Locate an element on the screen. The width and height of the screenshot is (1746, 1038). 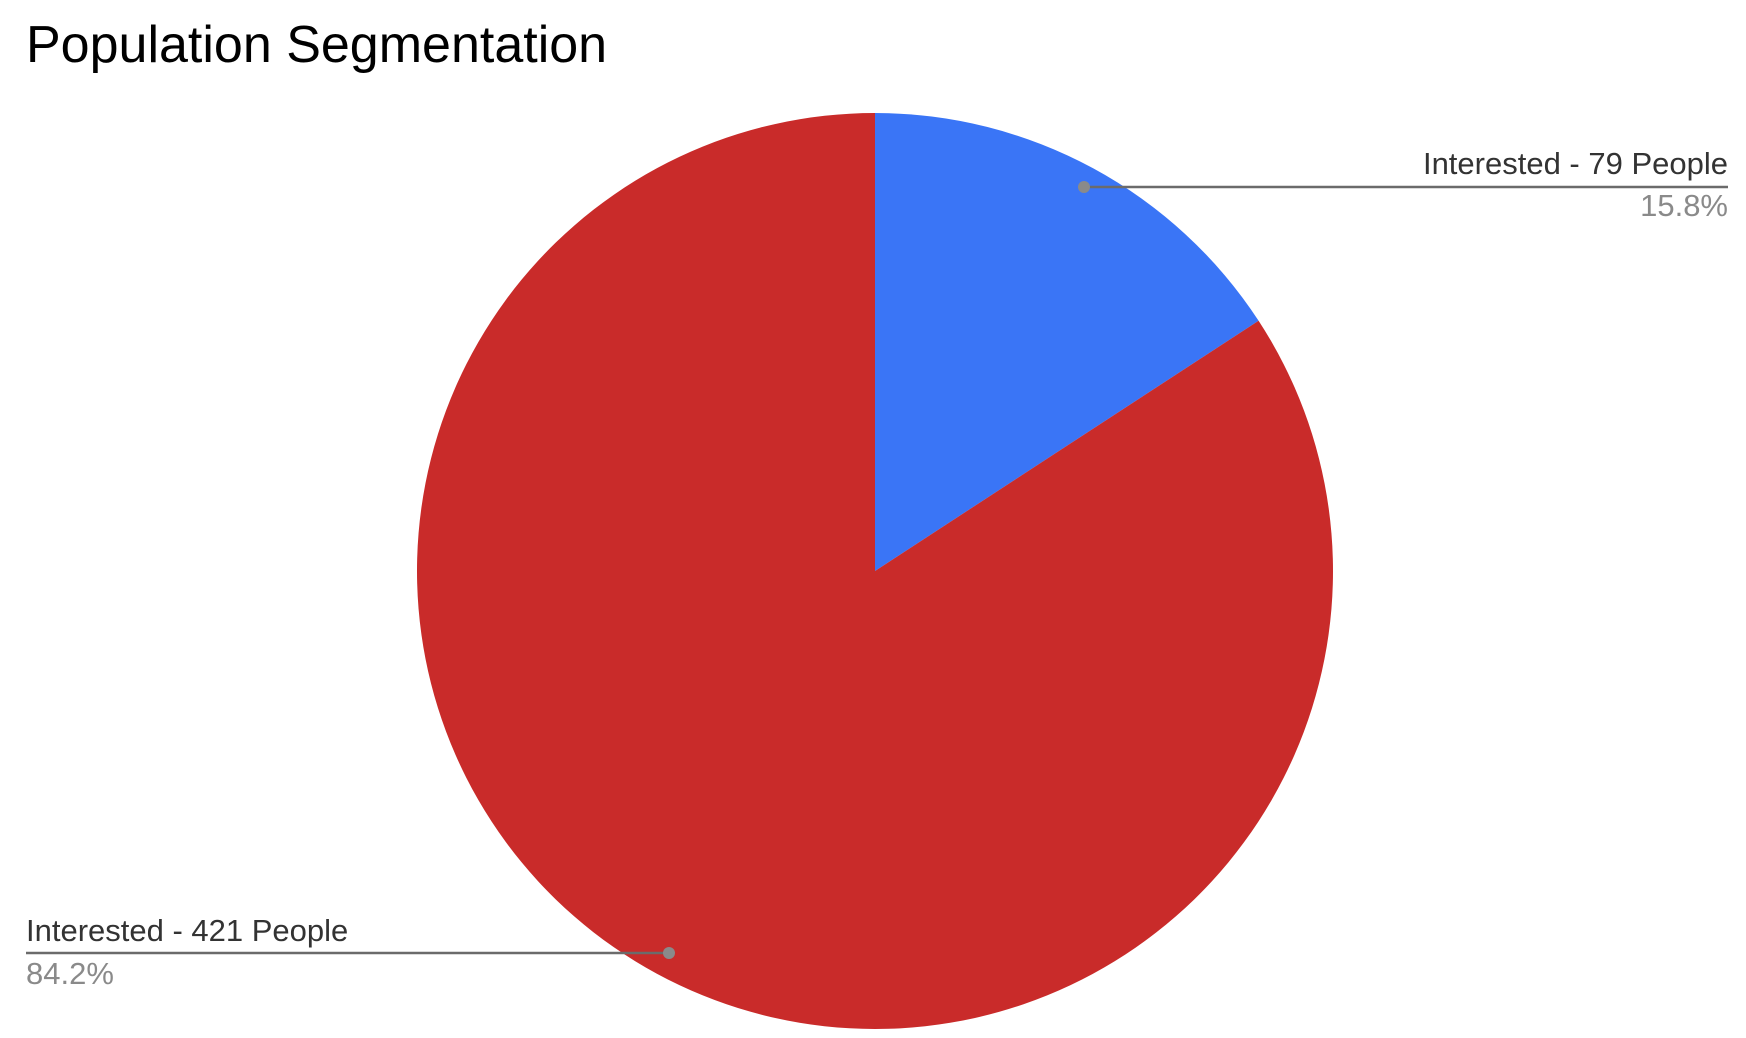
slice-label-text-2: Interested - 421 People is located at coordinates (187, 930).